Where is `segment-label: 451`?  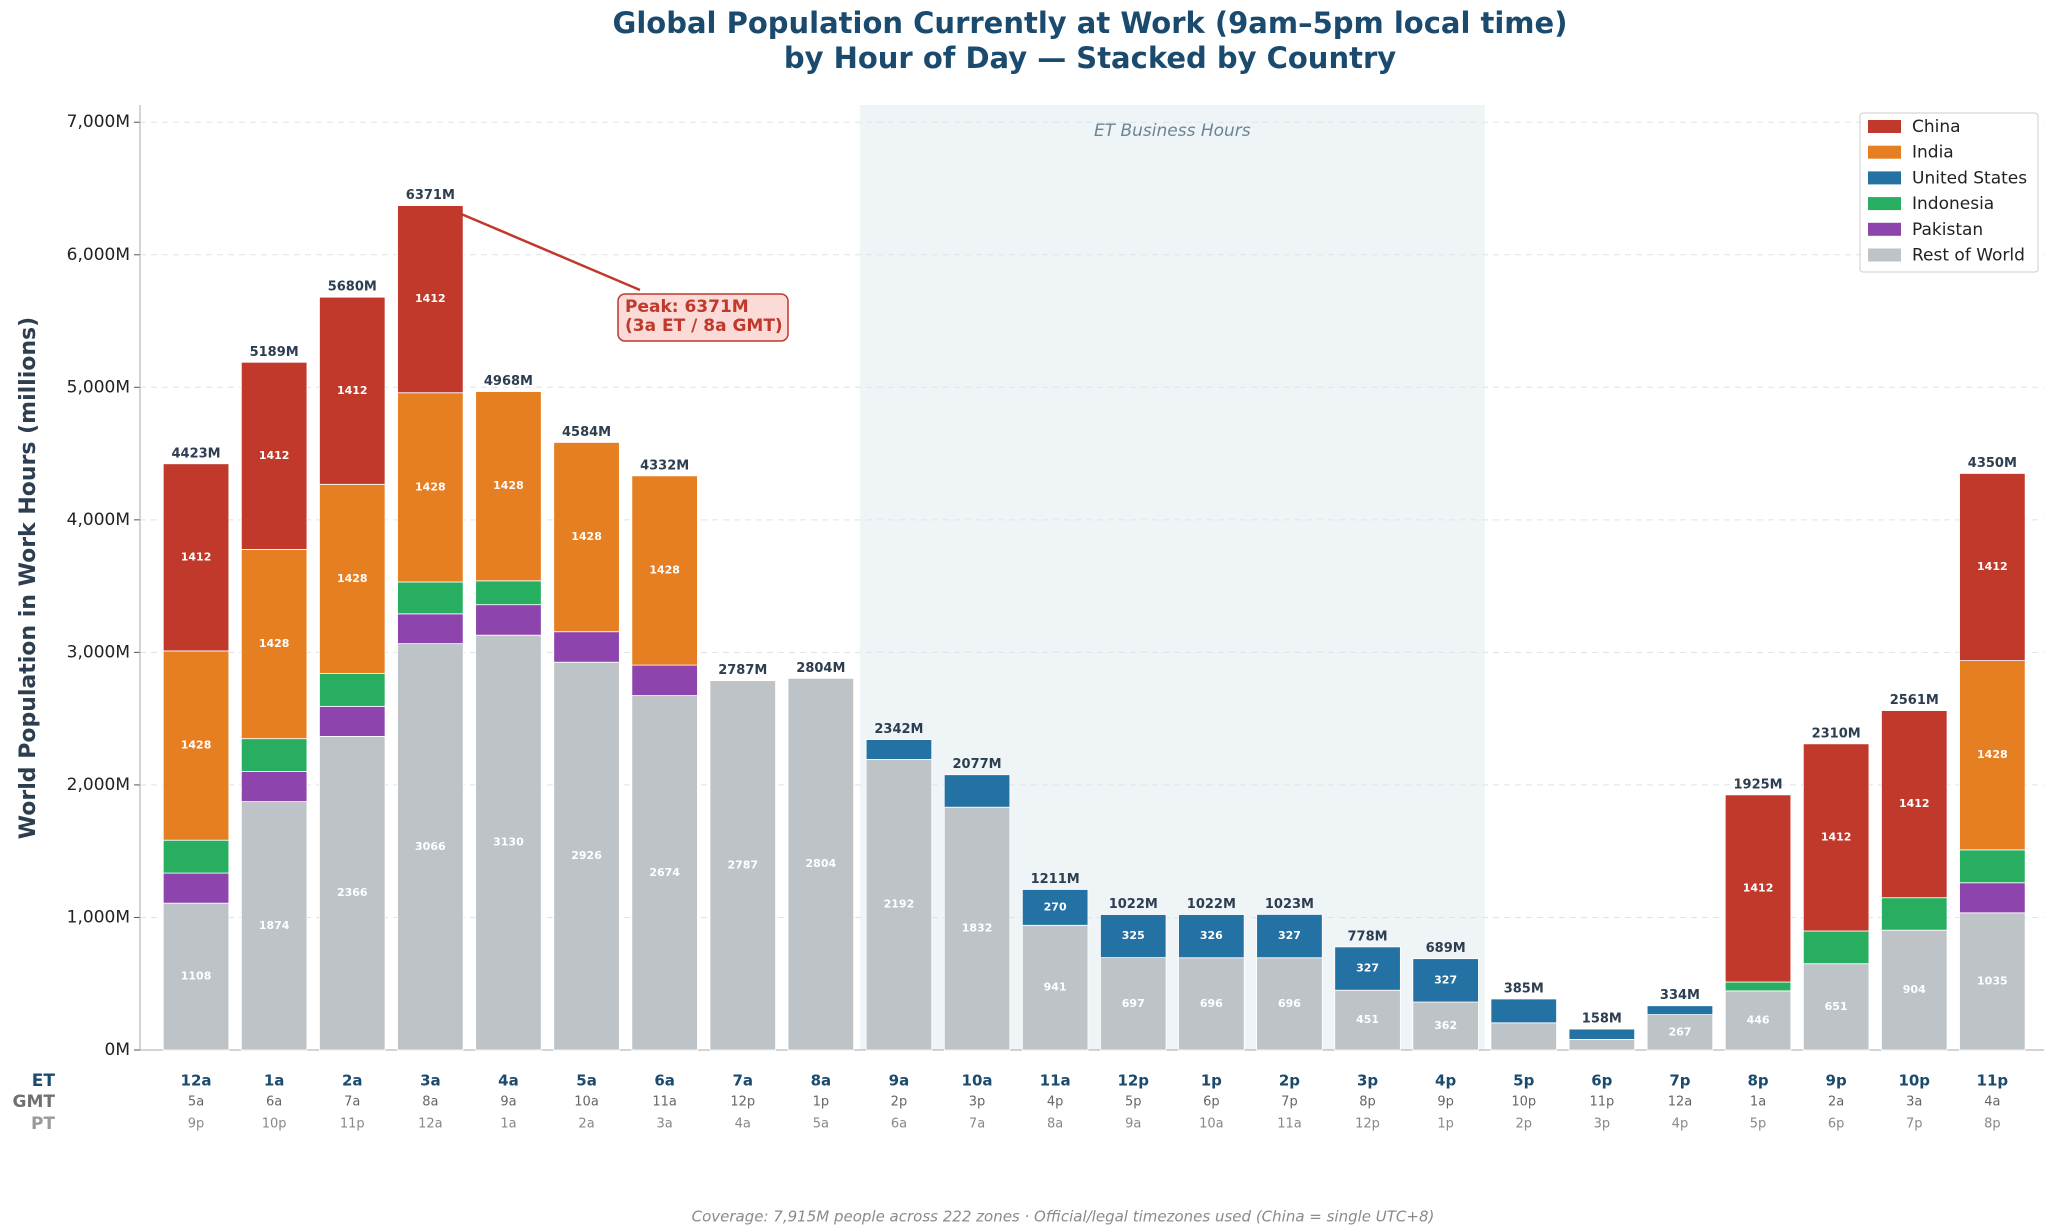
segment-label: 451 is located at coordinates (1367, 1019).